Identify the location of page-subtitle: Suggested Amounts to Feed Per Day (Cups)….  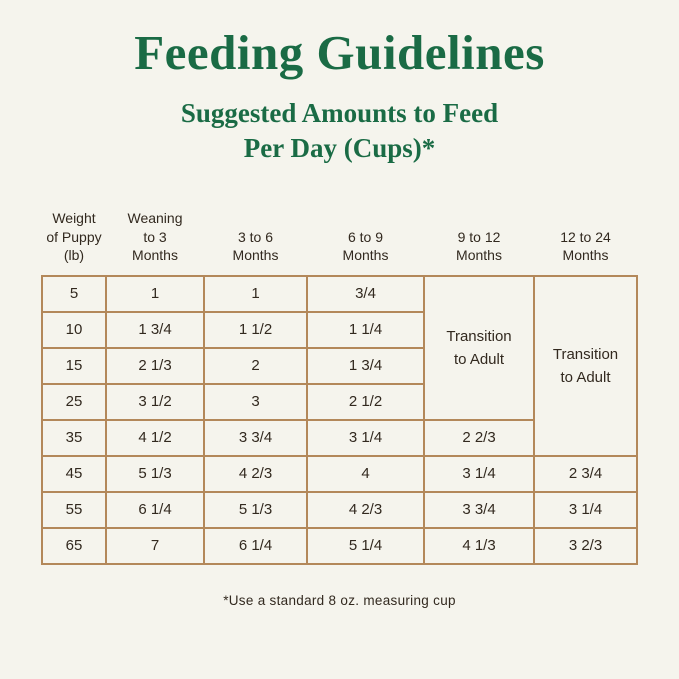
(339, 130).